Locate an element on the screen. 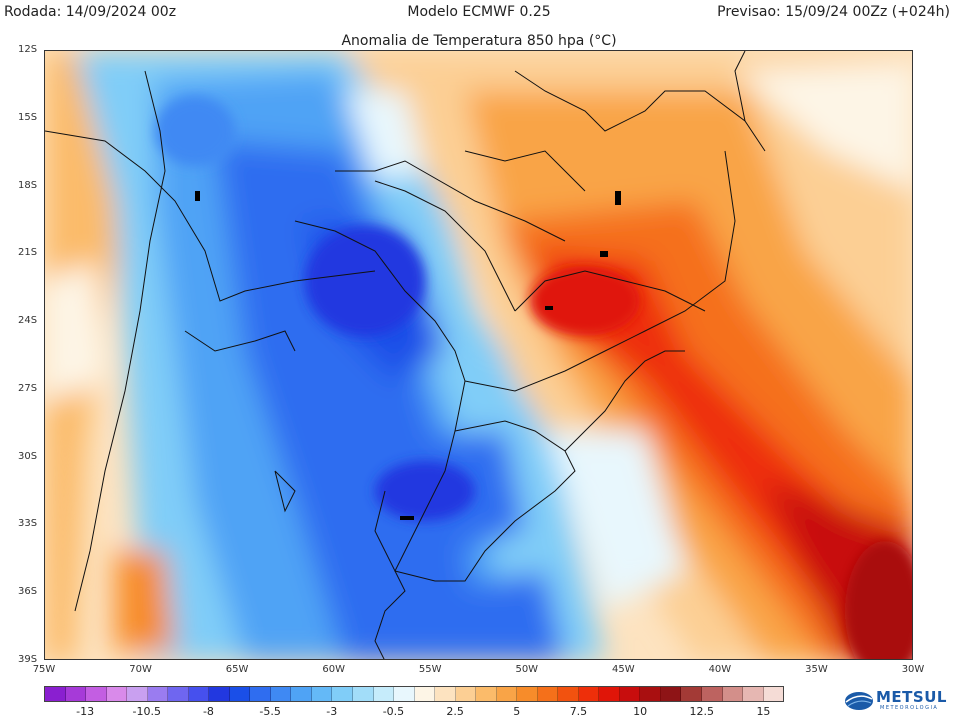 This screenshot has height=720, width=958. lon-label: 65W is located at coordinates (237, 669).